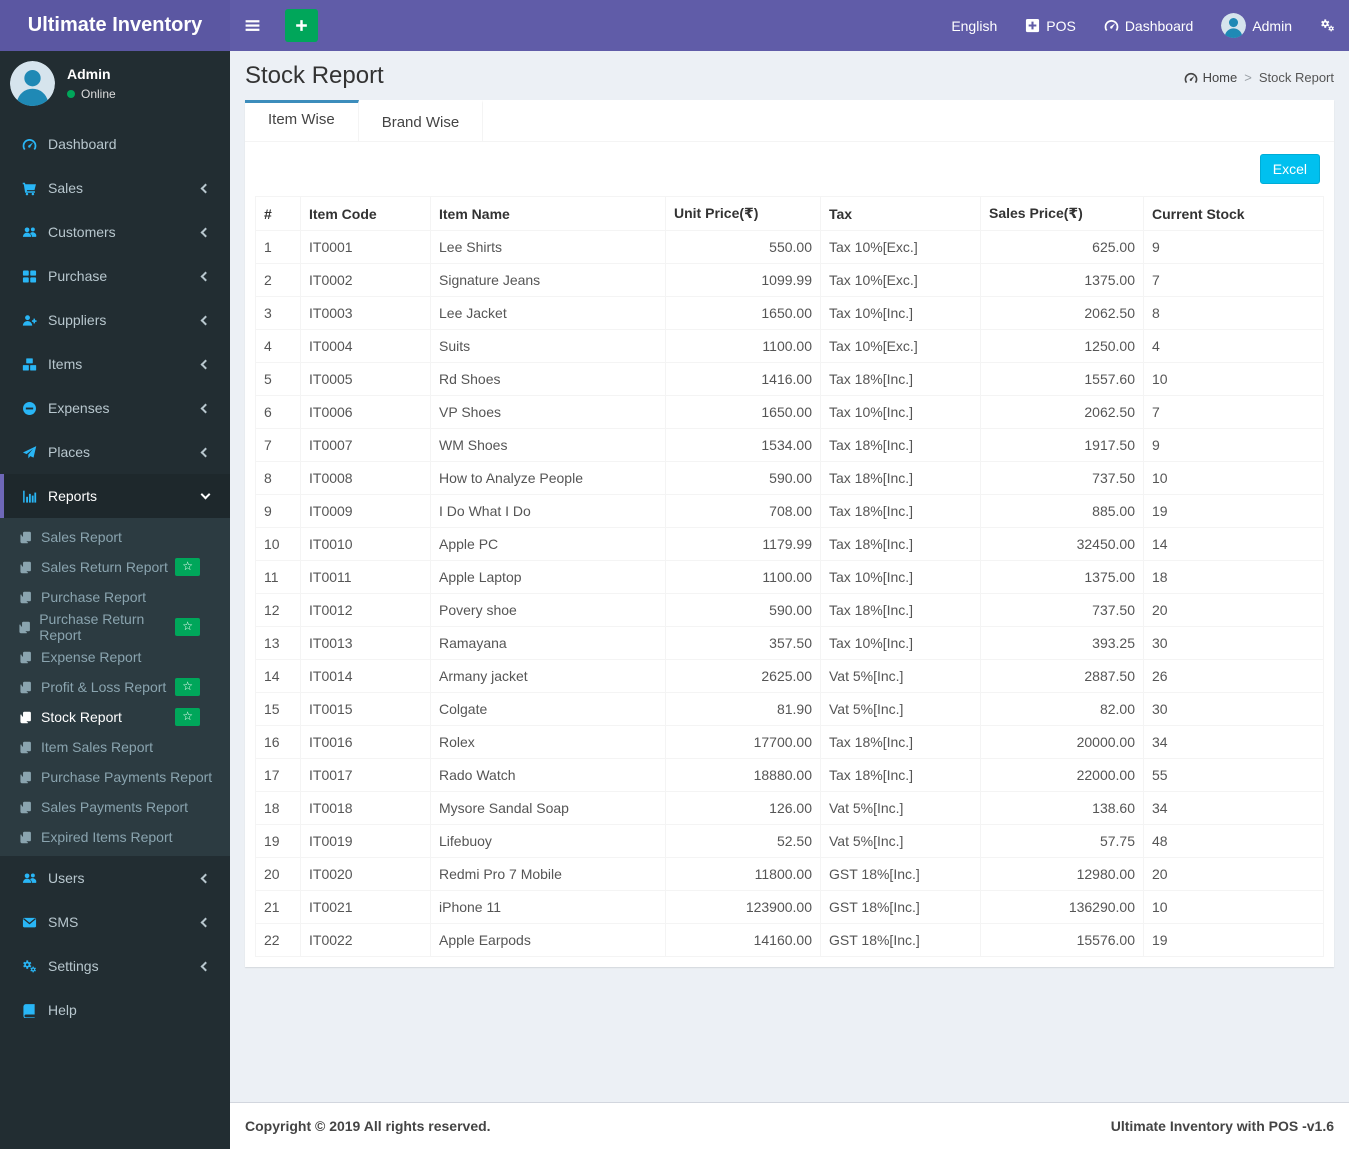  Describe the element at coordinates (115, 1010) in the screenshot. I see `sidebar-item-help: Help` at that location.